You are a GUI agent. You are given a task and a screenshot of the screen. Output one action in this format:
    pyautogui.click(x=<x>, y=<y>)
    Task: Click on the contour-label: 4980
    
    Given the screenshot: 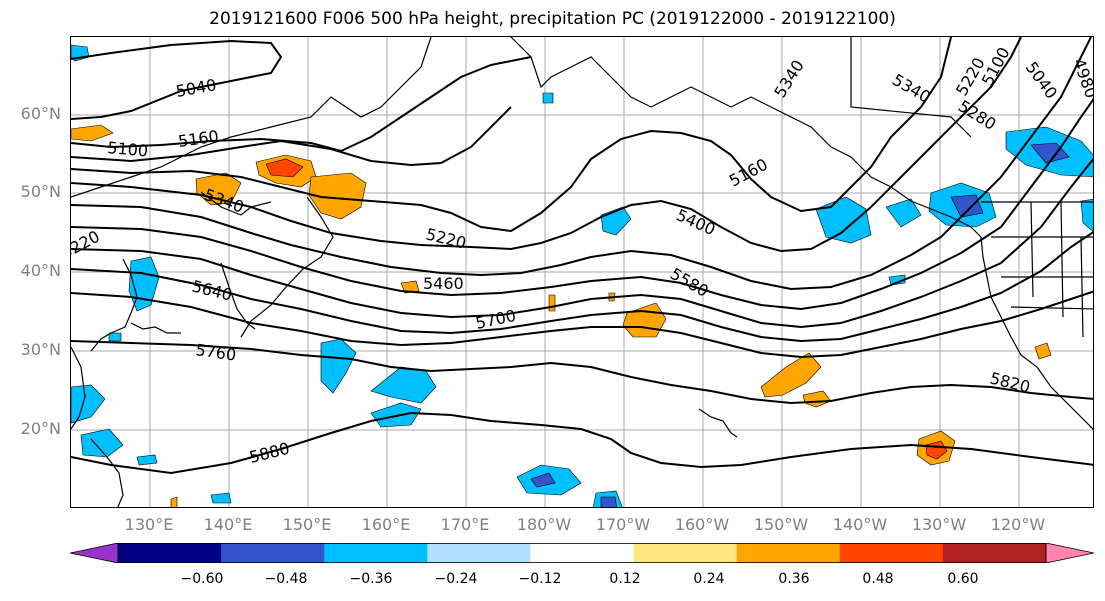 What is the action you would take?
    pyautogui.click(x=1081, y=78)
    